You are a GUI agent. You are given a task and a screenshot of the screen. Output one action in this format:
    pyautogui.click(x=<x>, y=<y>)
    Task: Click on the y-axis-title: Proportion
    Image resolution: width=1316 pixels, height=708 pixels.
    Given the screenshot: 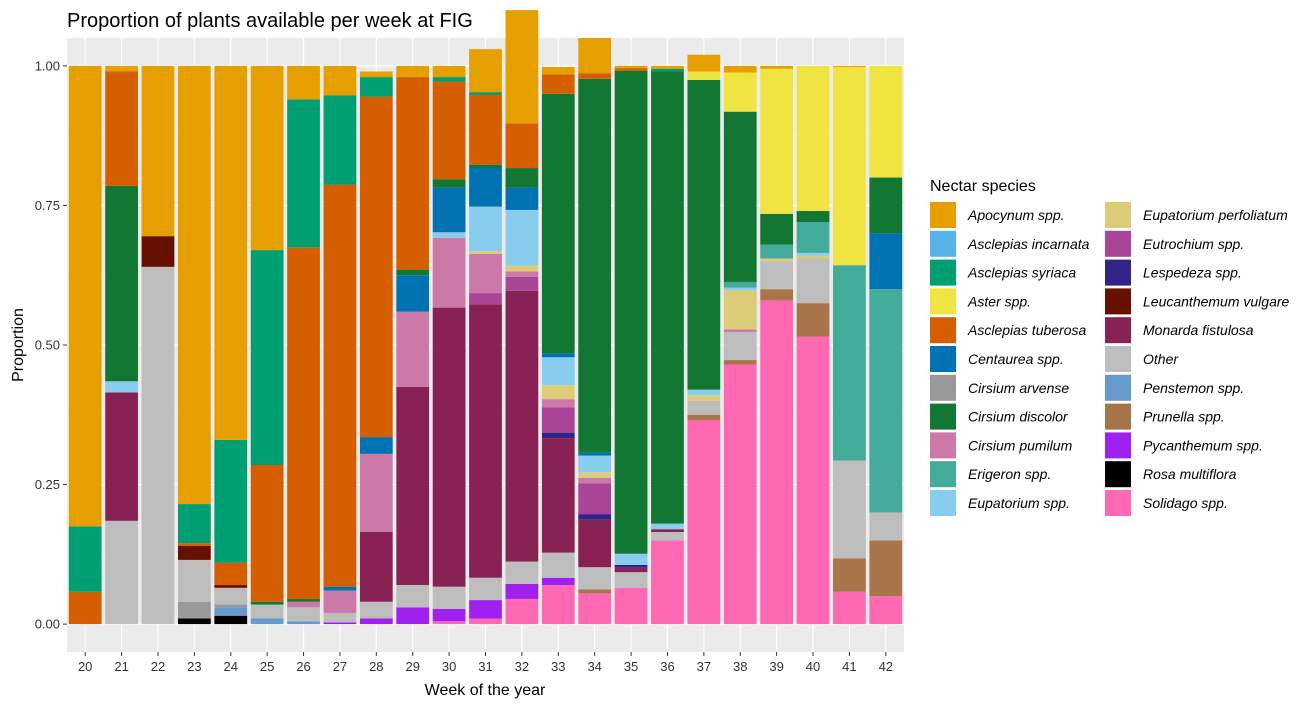 What is the action you would take?
    pyautogui.click(x=18, y=345)
    